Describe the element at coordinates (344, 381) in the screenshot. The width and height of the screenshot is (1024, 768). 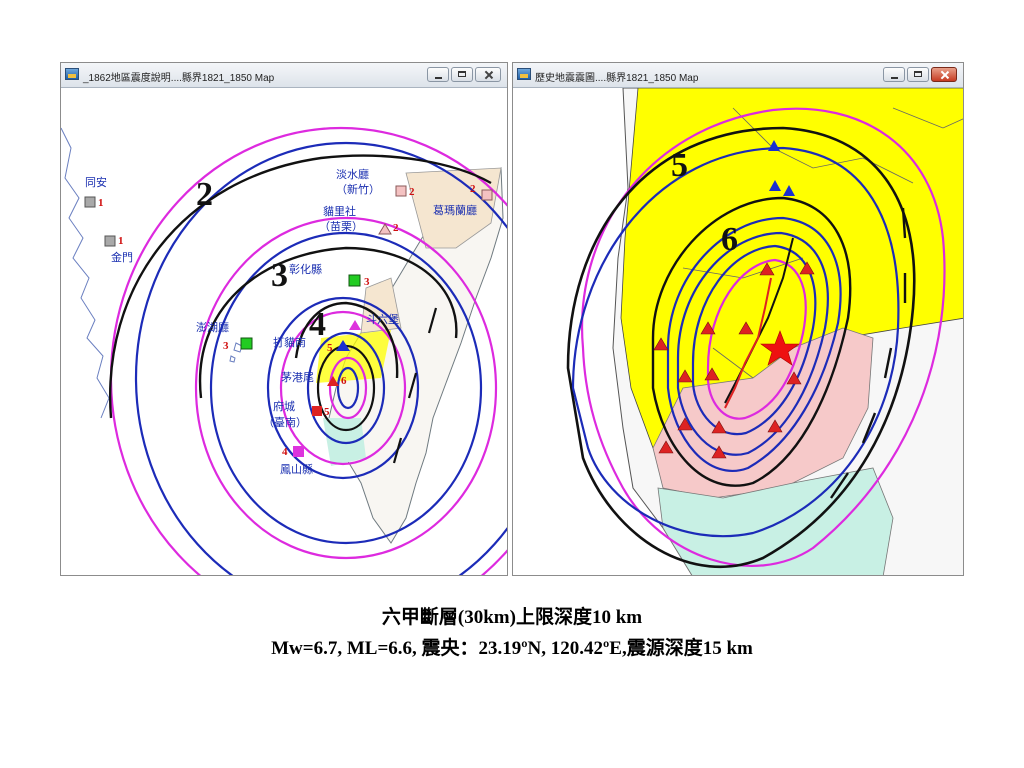
I see `svg-text: 6` at that location.